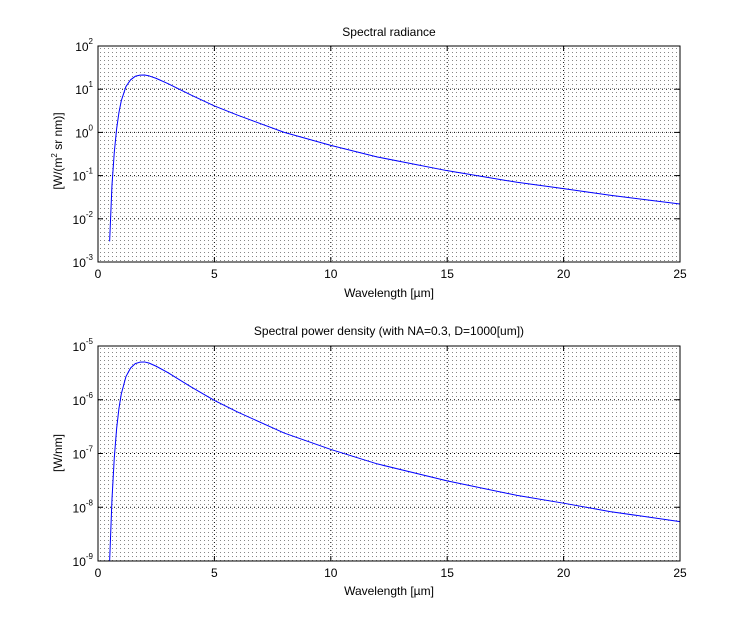 This screenshot has width=751, height=631. I want to click on y-axis-label-sup: 2, so click(54, 155).